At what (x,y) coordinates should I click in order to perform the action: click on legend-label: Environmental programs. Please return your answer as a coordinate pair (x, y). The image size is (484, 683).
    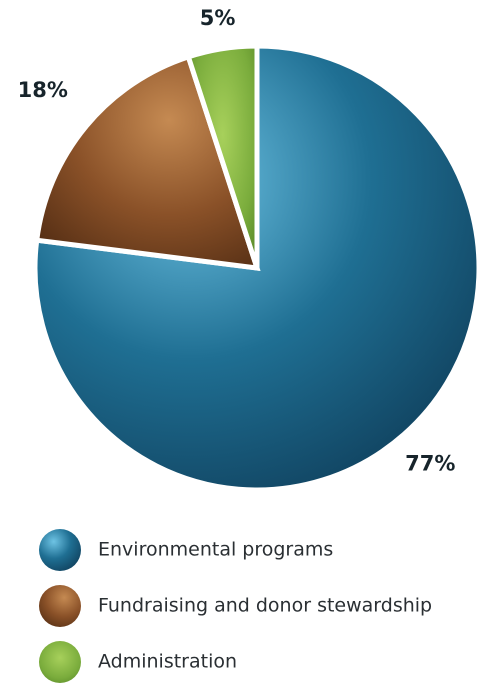
    Looking at the image, I should click on (215, 550).